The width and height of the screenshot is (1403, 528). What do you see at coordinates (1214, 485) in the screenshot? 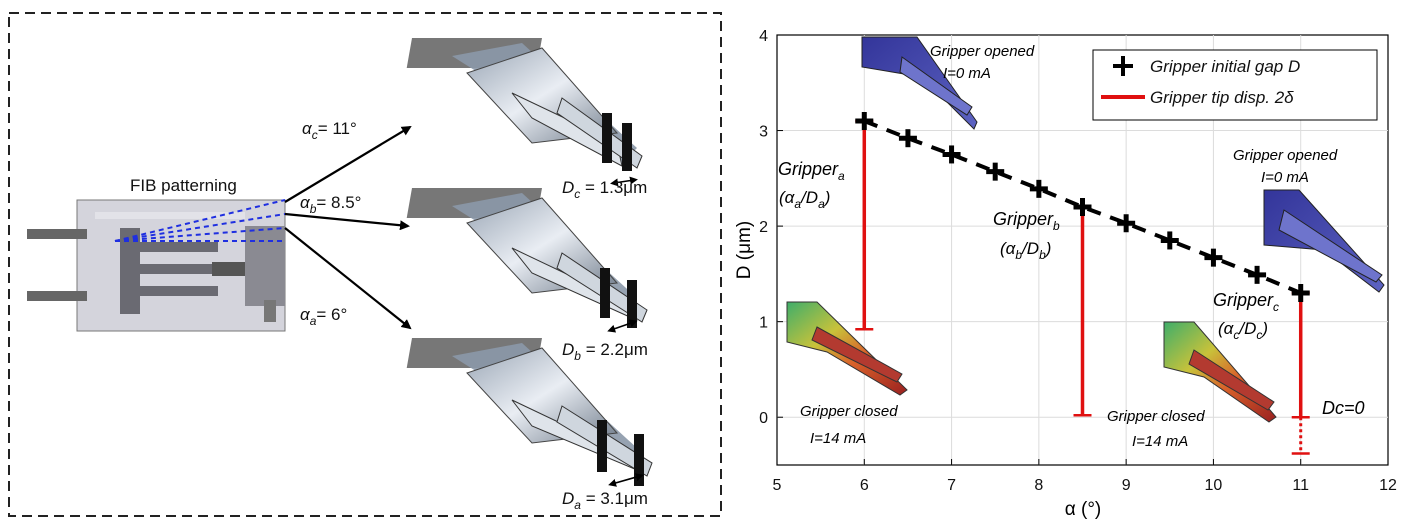
I see `x-tick-label: 10` at bounding box center [1214, 485].